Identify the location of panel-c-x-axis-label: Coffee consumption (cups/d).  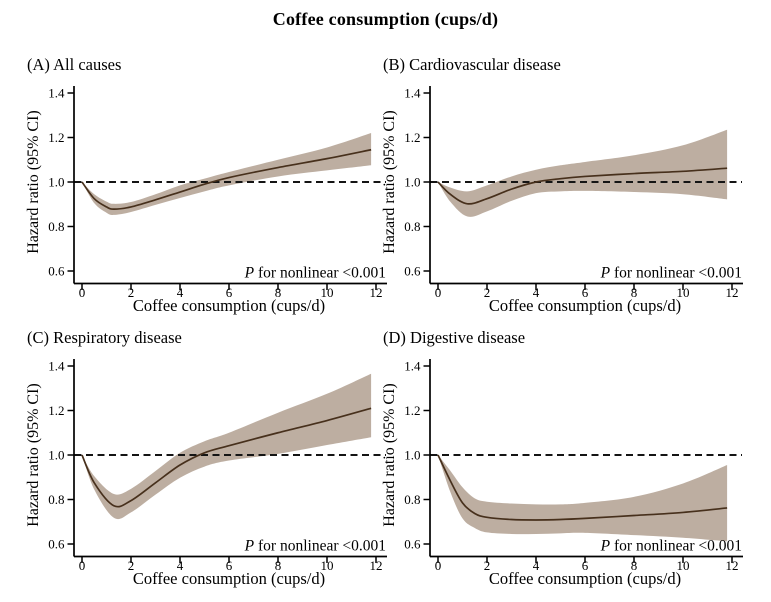
(229, 578).